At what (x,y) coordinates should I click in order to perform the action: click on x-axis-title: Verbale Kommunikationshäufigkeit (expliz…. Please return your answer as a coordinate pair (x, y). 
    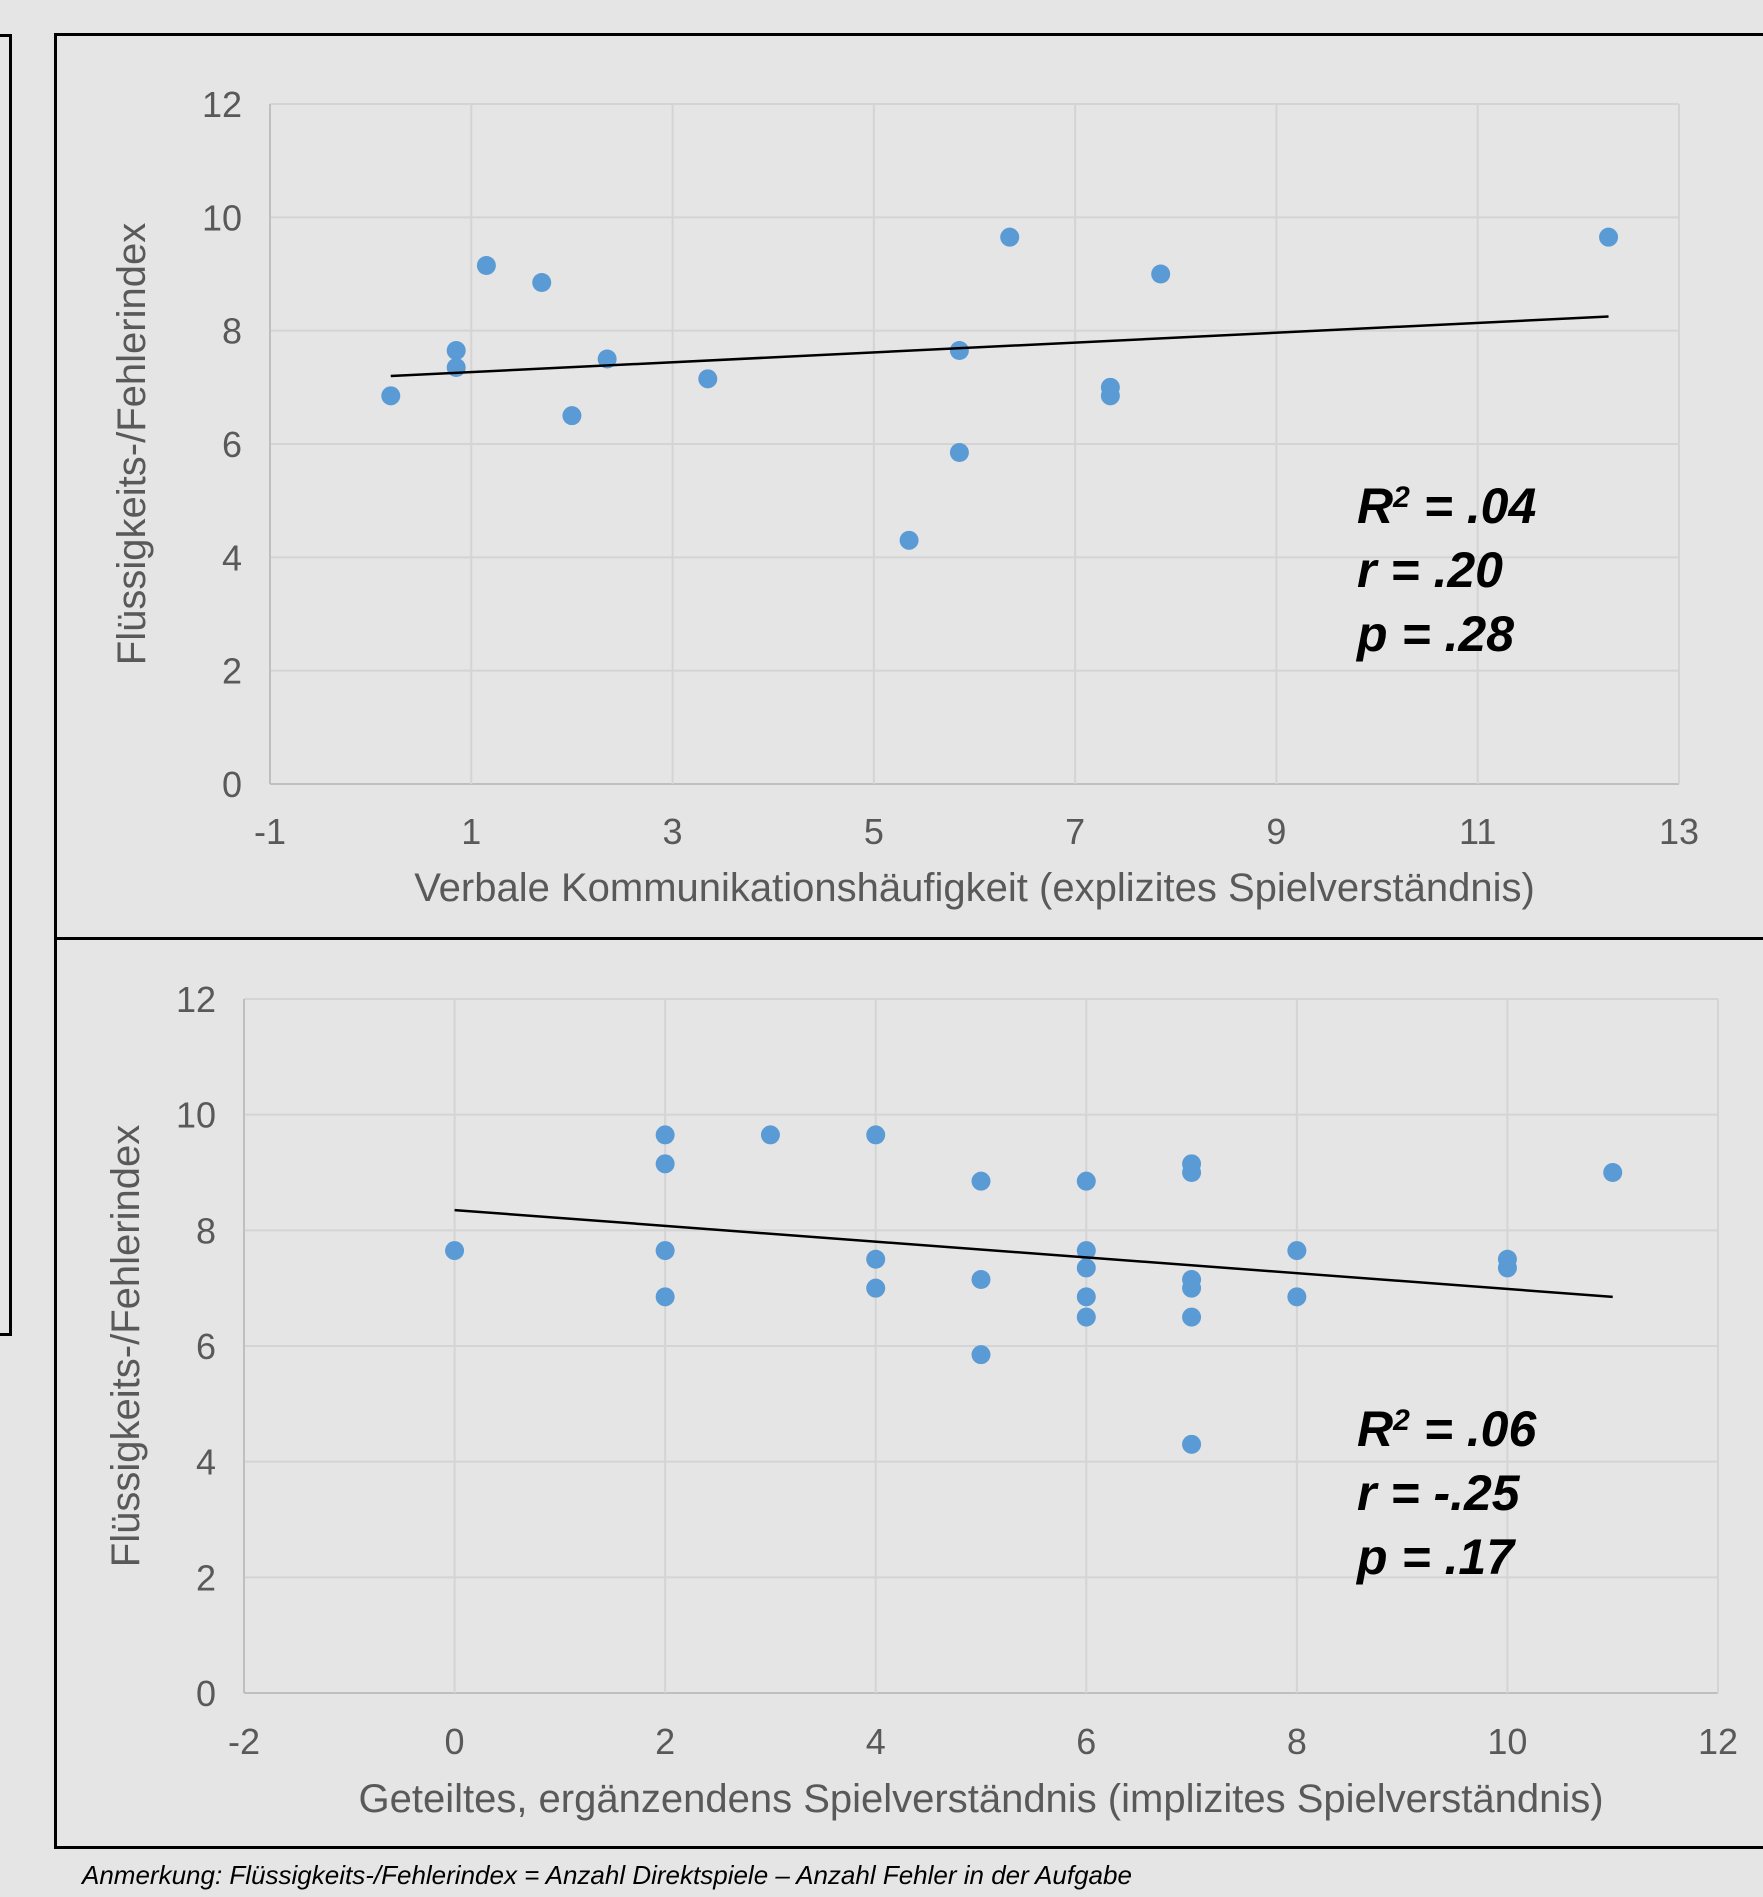
    Looking at the image, I should click on (974, 888).